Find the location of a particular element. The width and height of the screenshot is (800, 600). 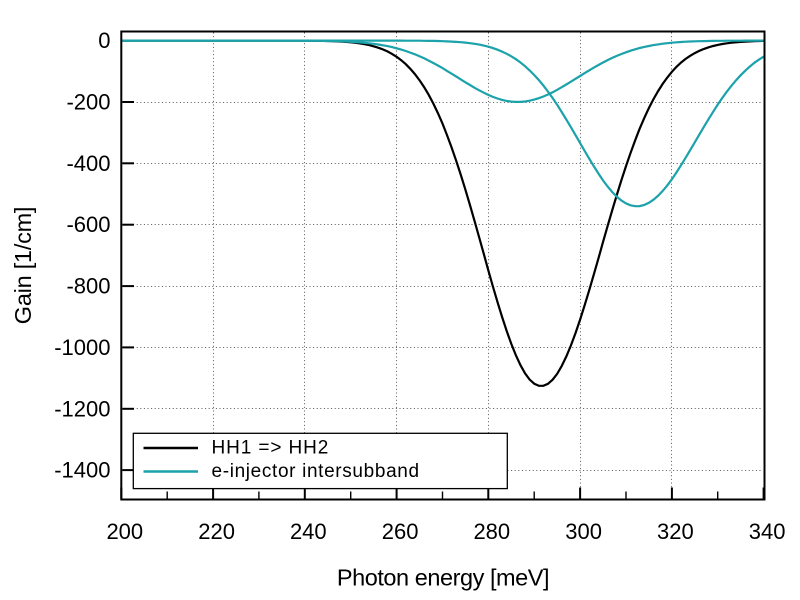

svg-text: 240 is located at coordinates (308, 531).